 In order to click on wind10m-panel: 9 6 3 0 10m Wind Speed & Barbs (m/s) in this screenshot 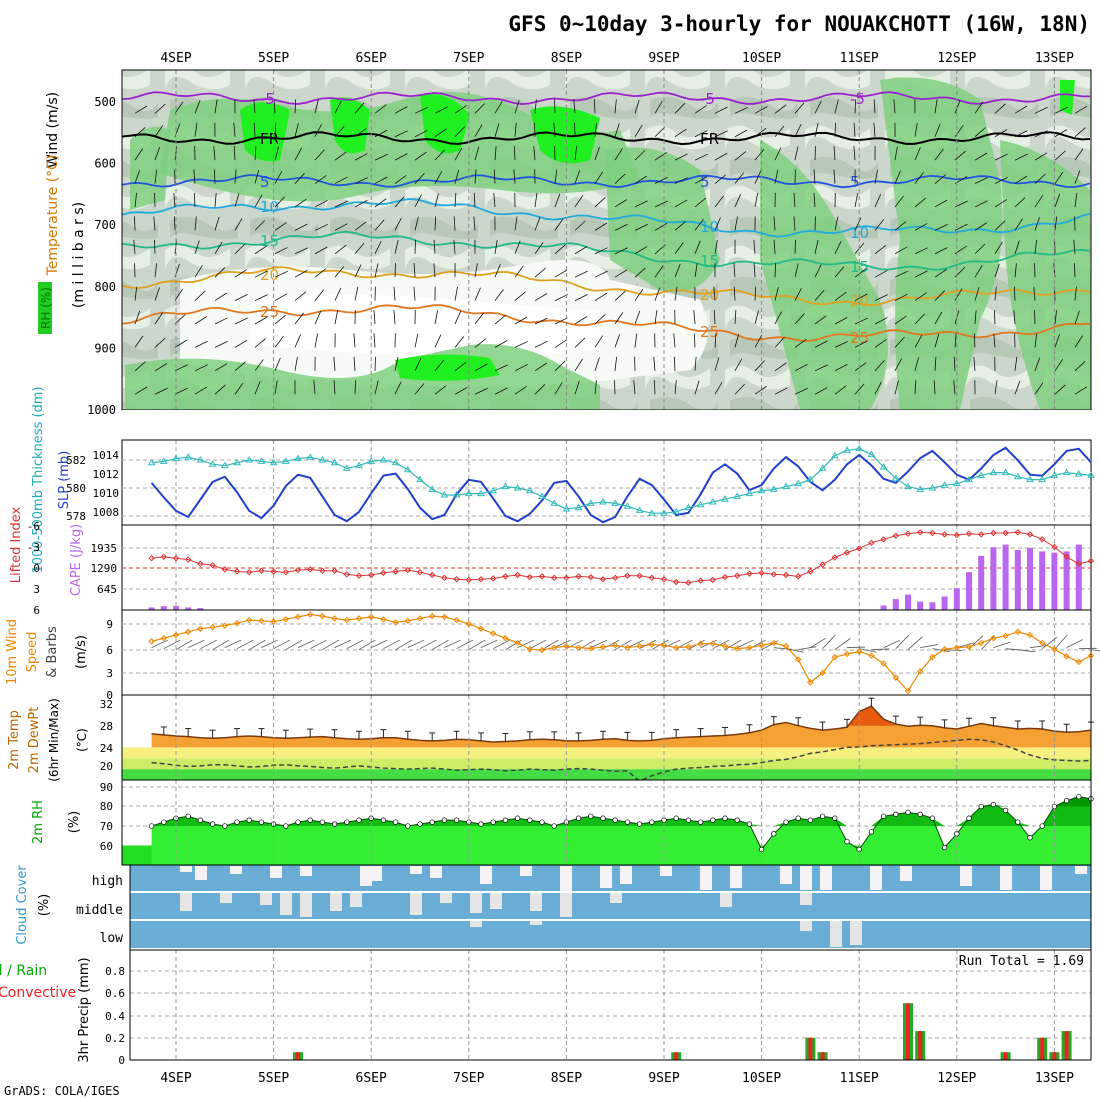, I will do `click(552, 655)`.